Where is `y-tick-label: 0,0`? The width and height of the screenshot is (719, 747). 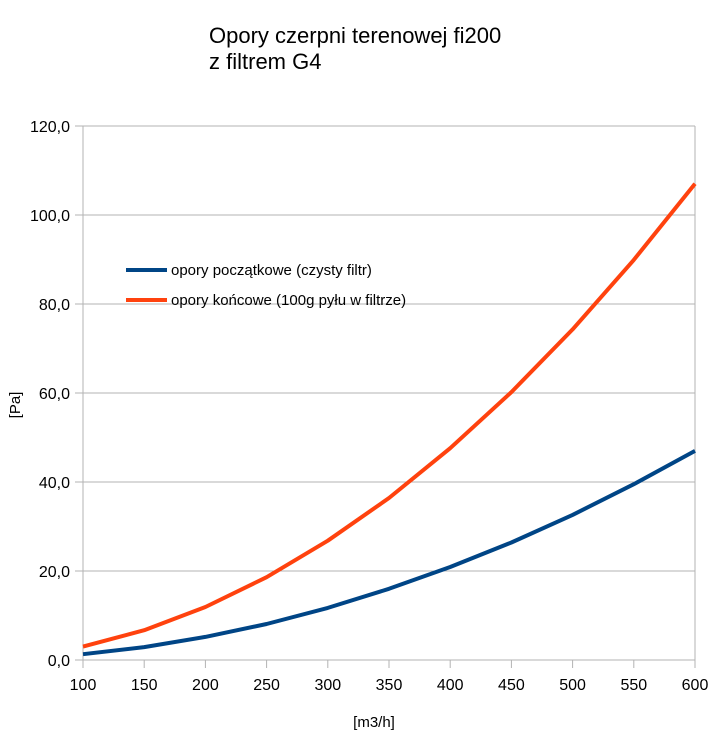 y-tick-label: 0,0 is located at coordinates (59, 661).